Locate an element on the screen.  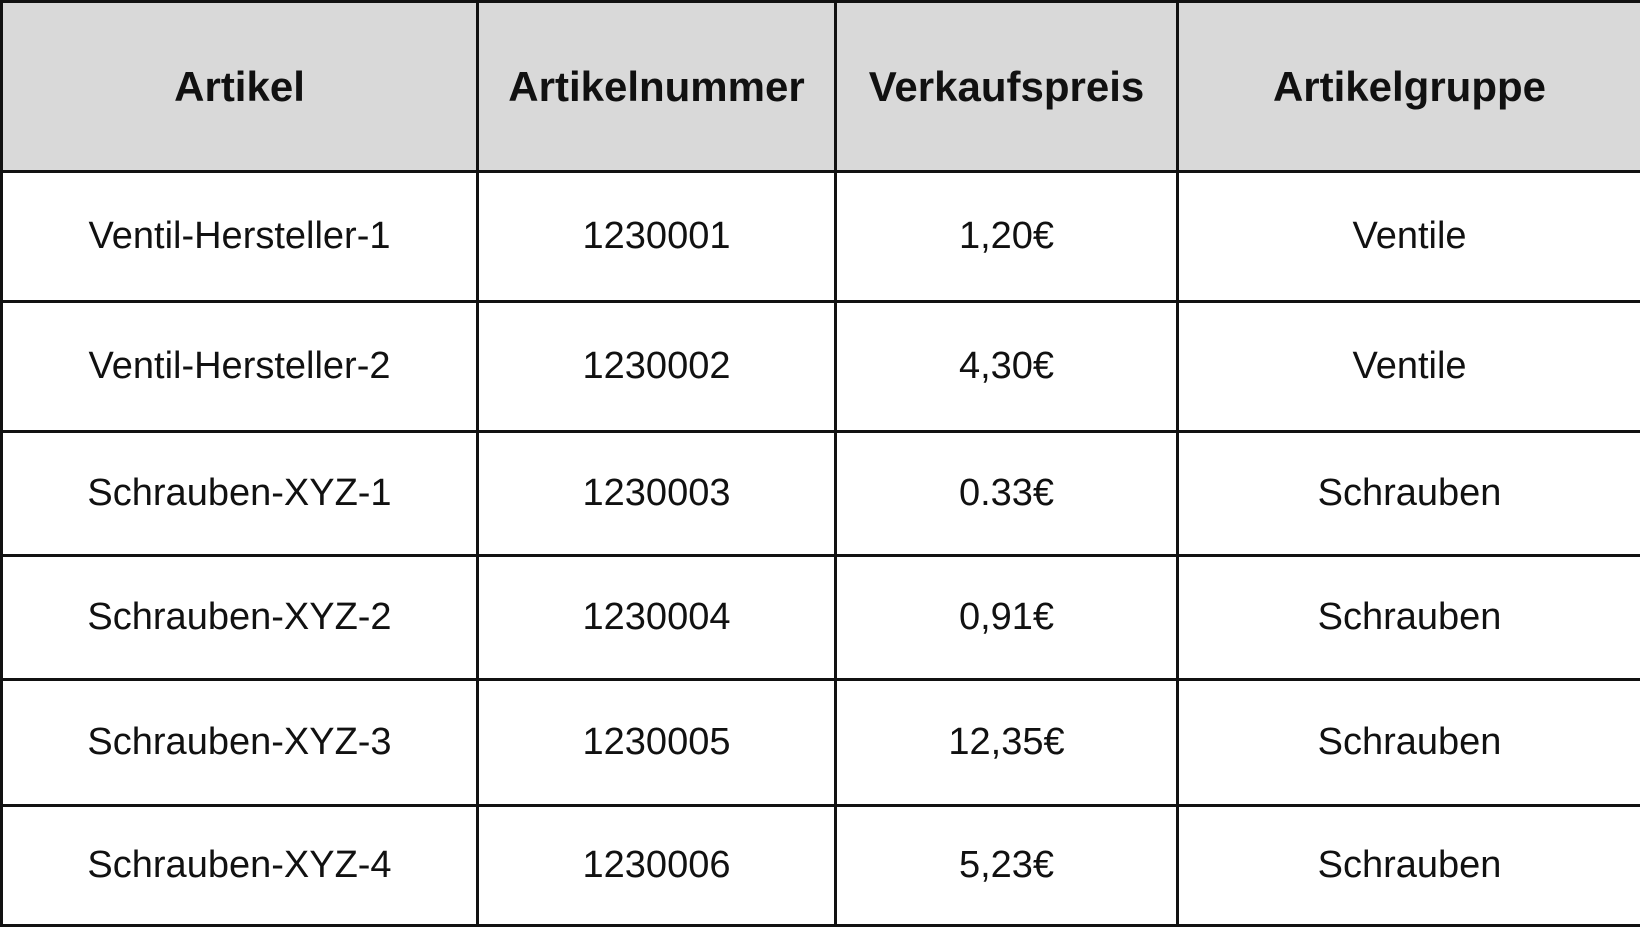
table-row: Schrauben-XYZ-2 1230004 0,91€ Schrauben is located at coordinates (821, 618).